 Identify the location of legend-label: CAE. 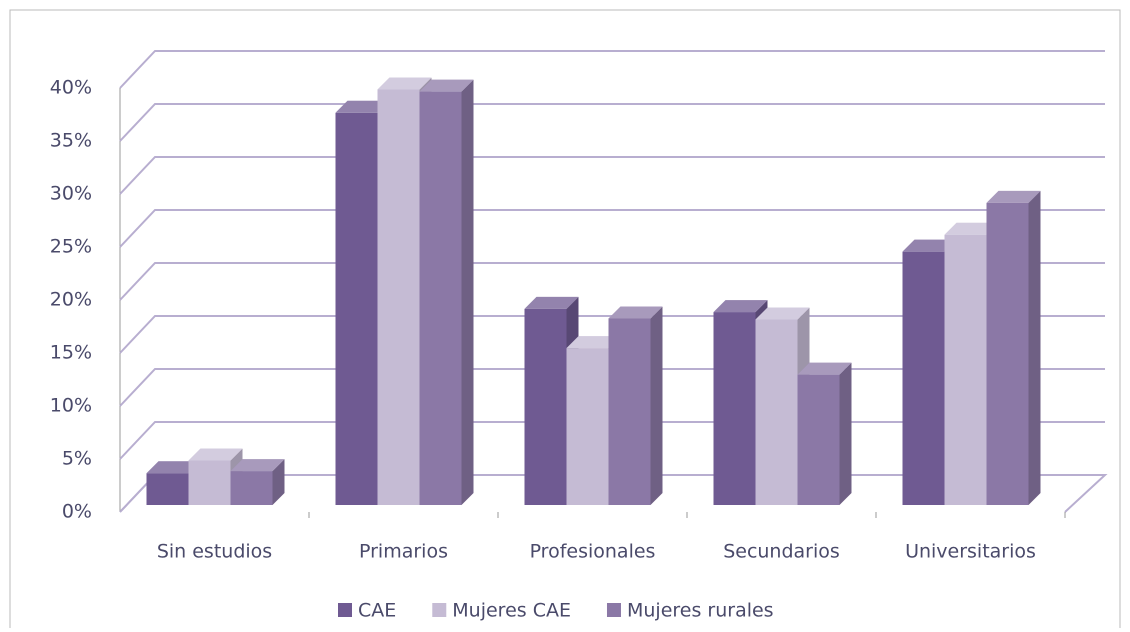
(377, 611).